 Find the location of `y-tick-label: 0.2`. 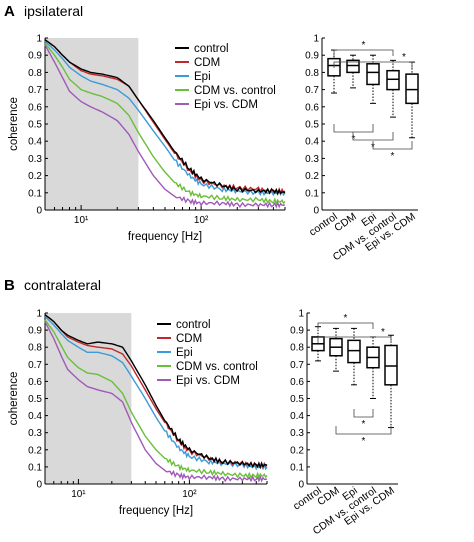

y-tick-label: 0.2 is located at coordinates (35, 450).